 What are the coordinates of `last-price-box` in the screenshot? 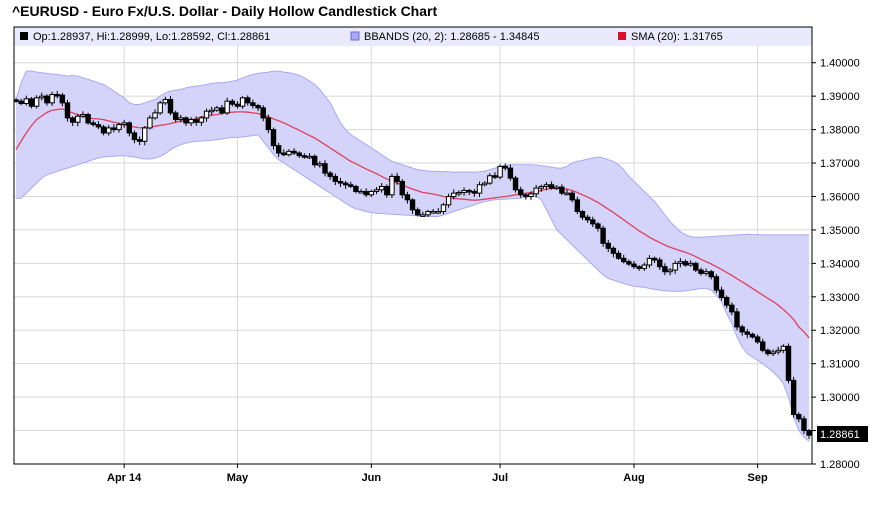 It's located at (842, 434).